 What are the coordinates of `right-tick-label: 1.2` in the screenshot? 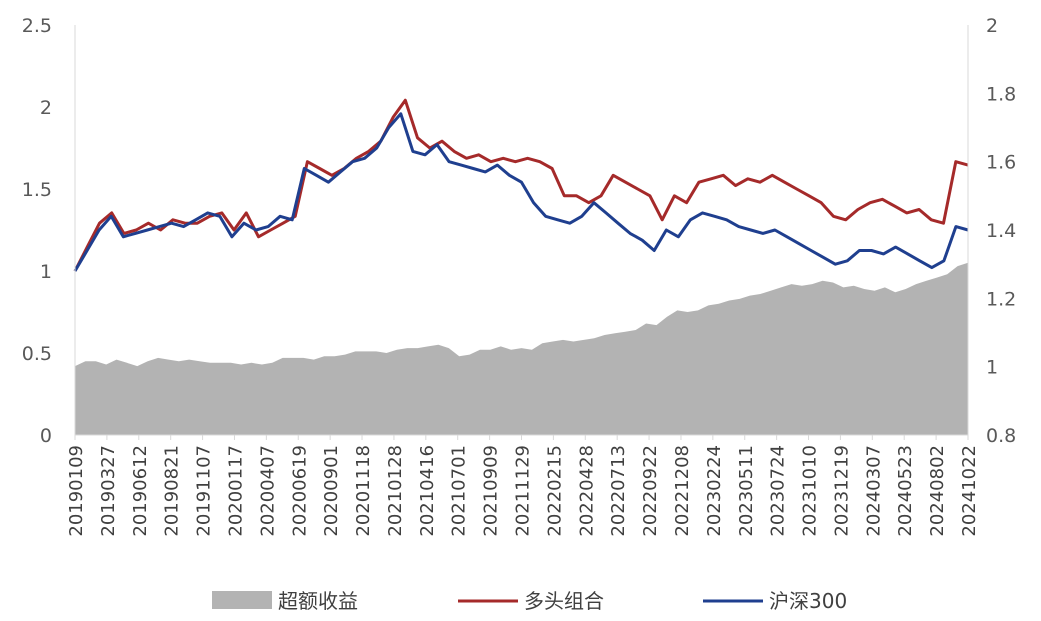 It's located at (1001, 299).